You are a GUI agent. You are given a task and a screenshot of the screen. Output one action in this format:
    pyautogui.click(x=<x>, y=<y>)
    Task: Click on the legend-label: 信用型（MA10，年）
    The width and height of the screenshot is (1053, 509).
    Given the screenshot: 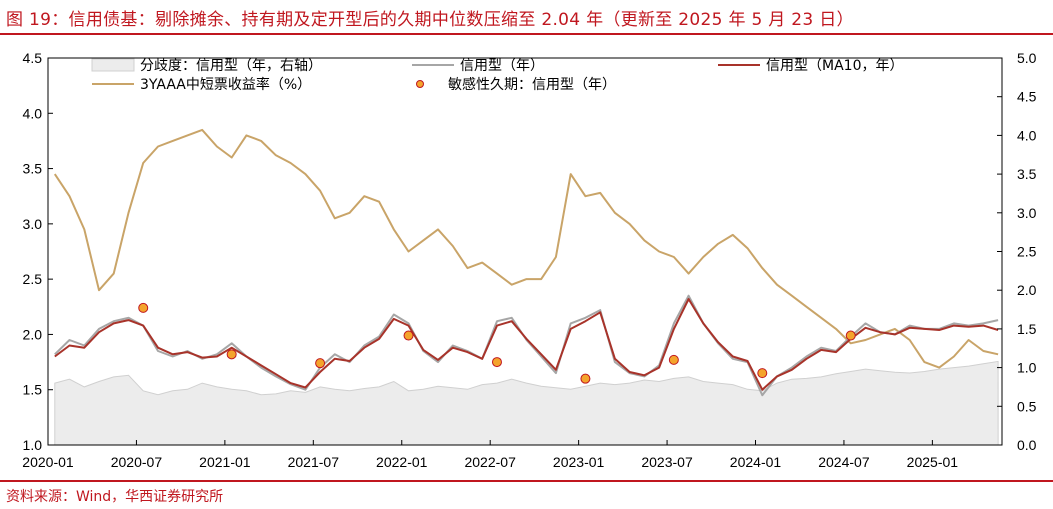 What is the action you would take?
    pyautogui.click(x=834, y=66)
    